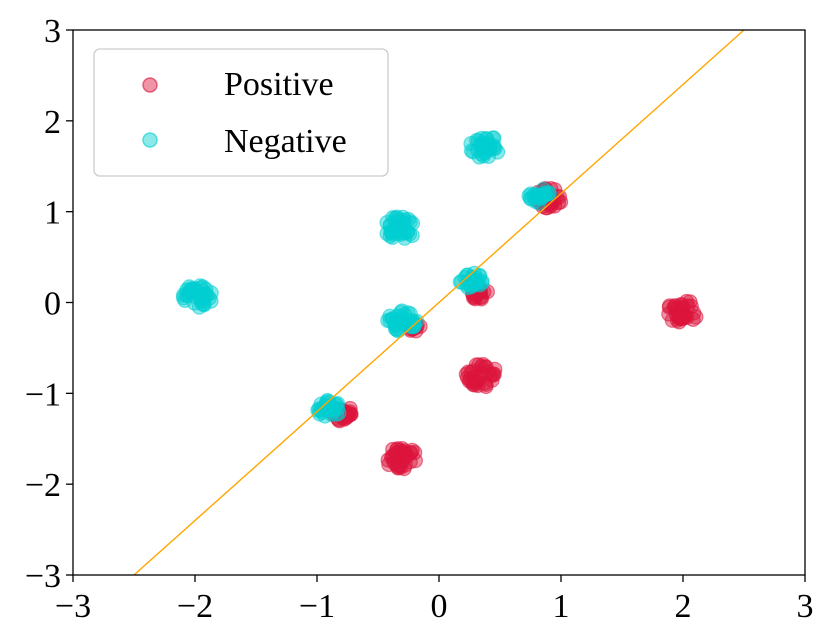 The image size is (830, 641). What do you see at coordinates (73, 606) in the screenshot?
I see `x-tick-label: −3` at bounding box center [73, 606].